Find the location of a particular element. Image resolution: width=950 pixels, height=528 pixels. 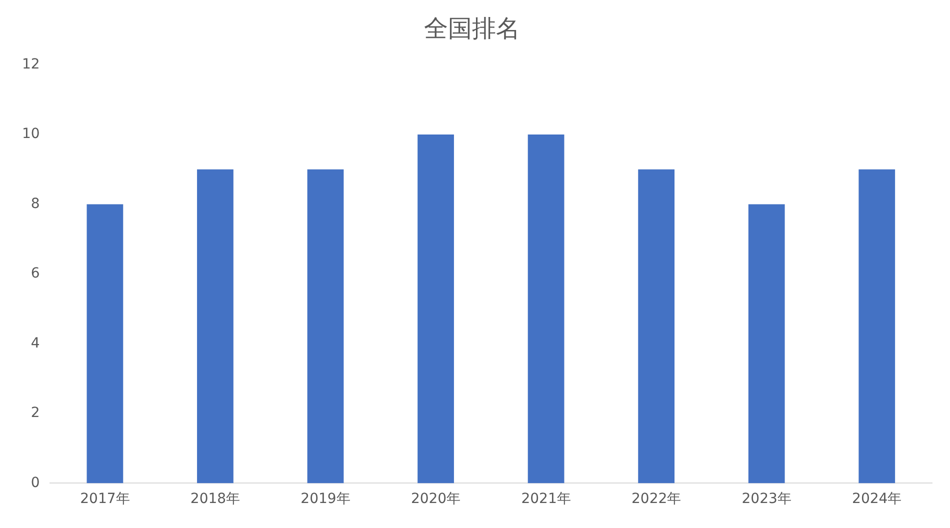

x-tick-label: 2020年 is located at coordinates (435, 499).